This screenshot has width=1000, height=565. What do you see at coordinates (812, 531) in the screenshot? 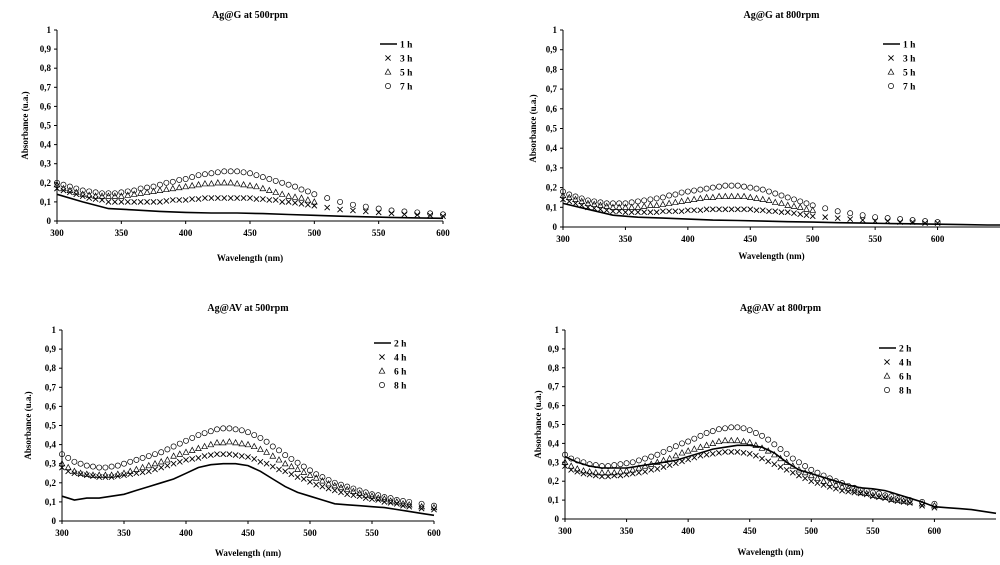
I see `x-tick-label: 500` at bounding box center [812, 531].